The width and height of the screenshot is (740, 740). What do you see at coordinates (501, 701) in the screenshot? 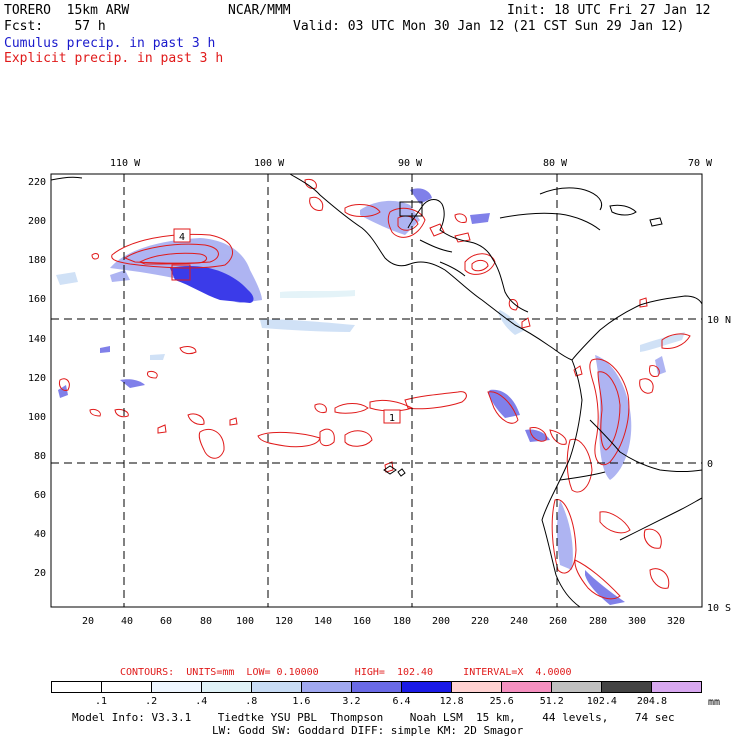
I see `colorbar-label: 25.6` at bounding box center [501, 701].